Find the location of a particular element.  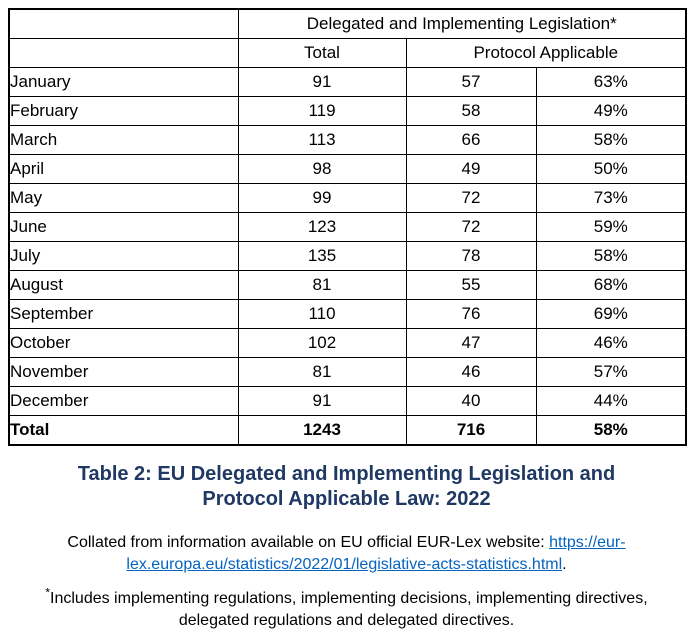

protocol-count-cell: 57 is located at coordinates (471, 82).